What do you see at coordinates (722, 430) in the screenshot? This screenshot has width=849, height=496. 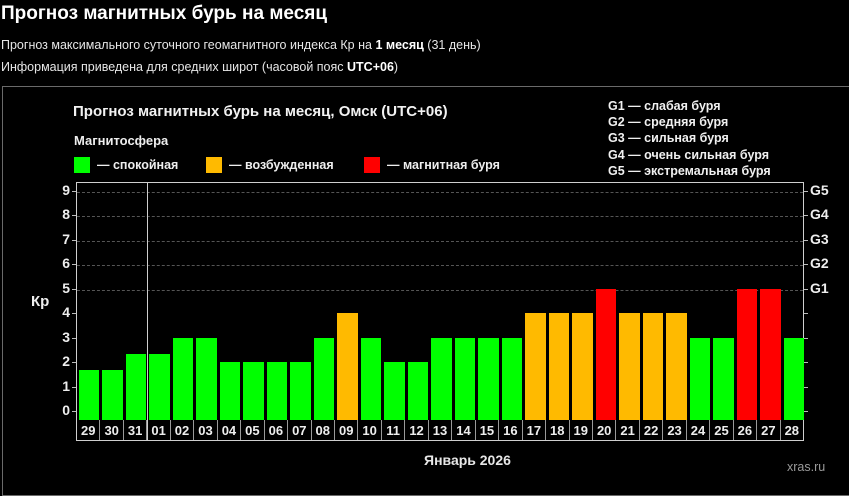 I see `day-label: 25` at bounding box center [722, 430].